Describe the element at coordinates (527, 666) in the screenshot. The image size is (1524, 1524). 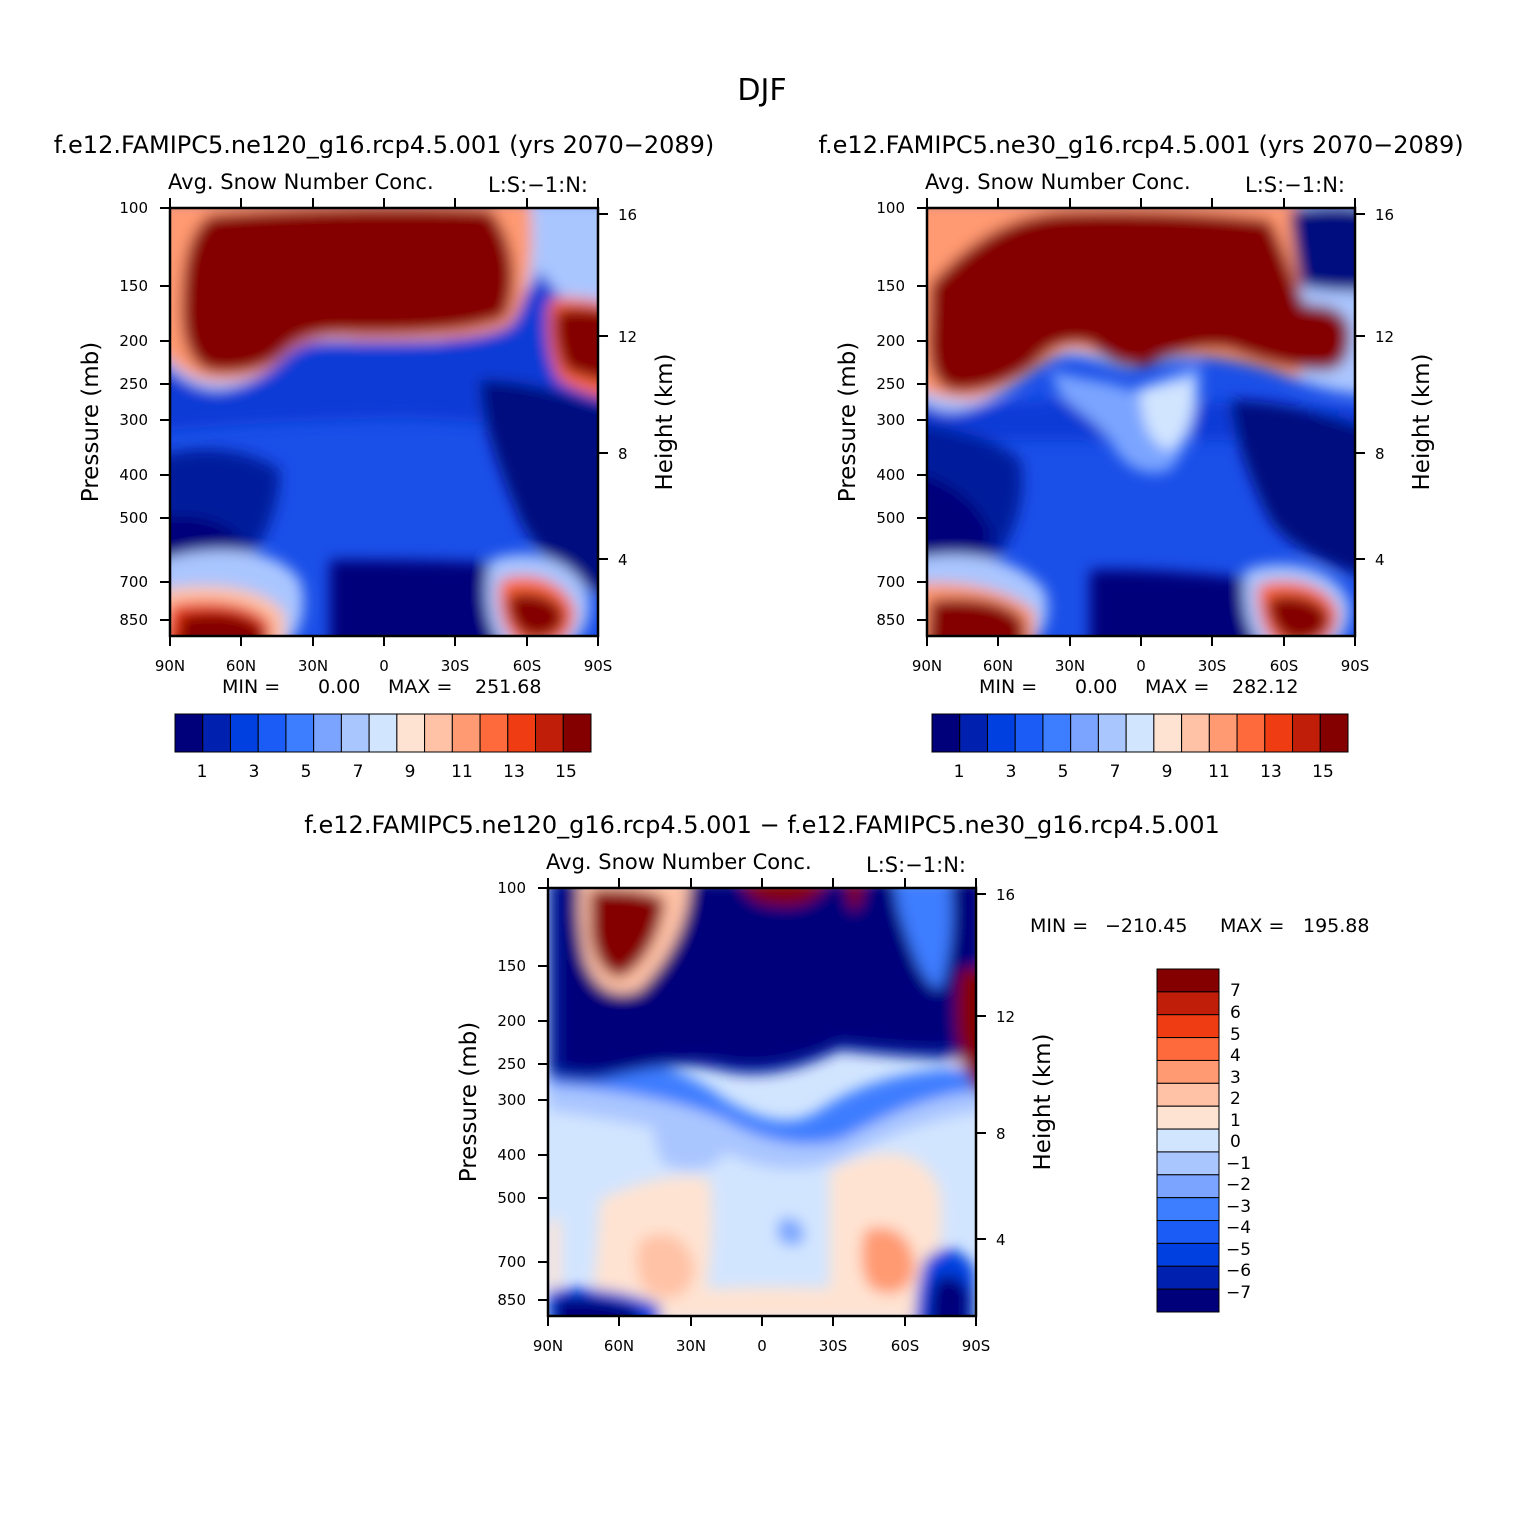
I see `x-tick-label: 60S` at that location.